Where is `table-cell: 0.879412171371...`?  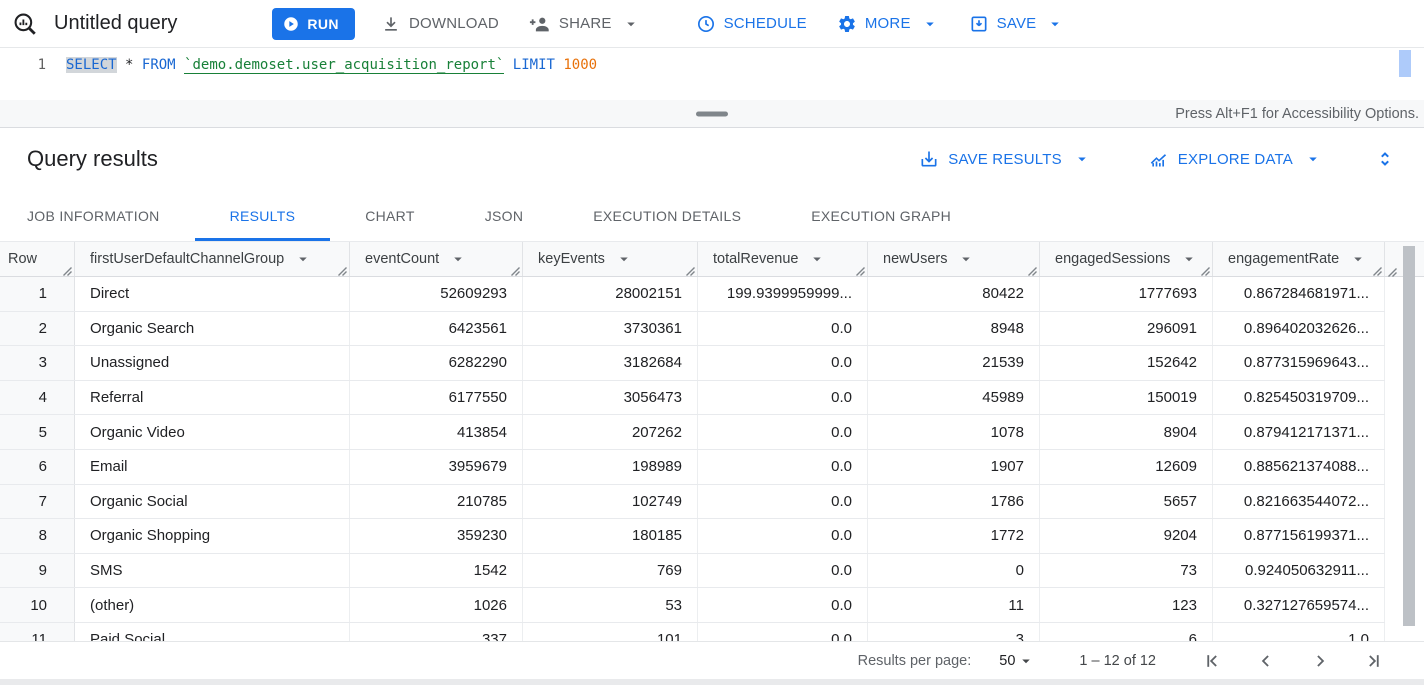
table-cell: 0.879412171371... is located at coordinates (1299, 432).